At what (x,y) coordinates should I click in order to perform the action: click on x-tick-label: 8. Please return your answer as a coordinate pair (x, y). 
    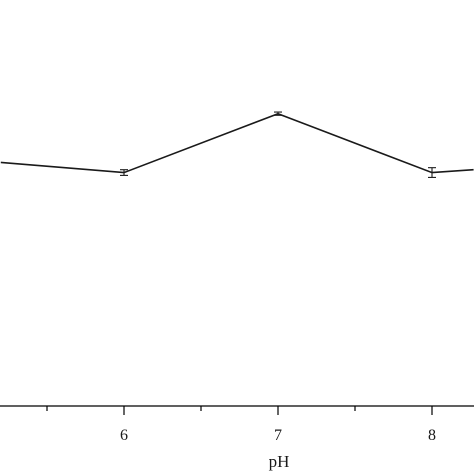
    Looking at the image, I should click on (432, 435).